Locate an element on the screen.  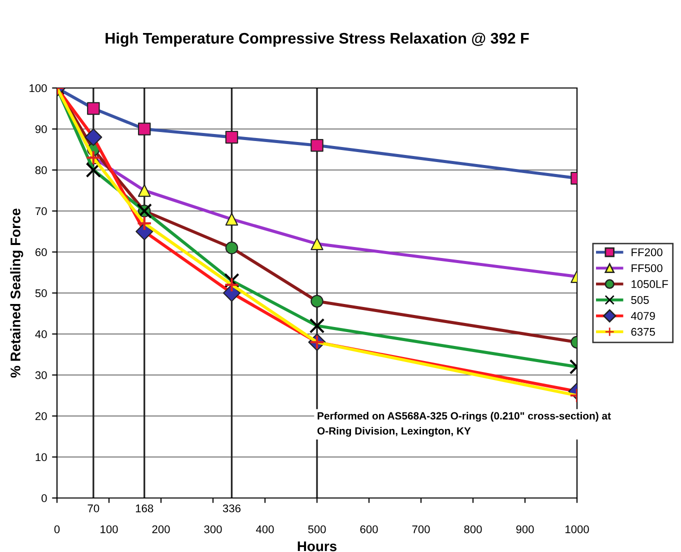
y-tick-label: 80 is located at coordinates (41, 170).